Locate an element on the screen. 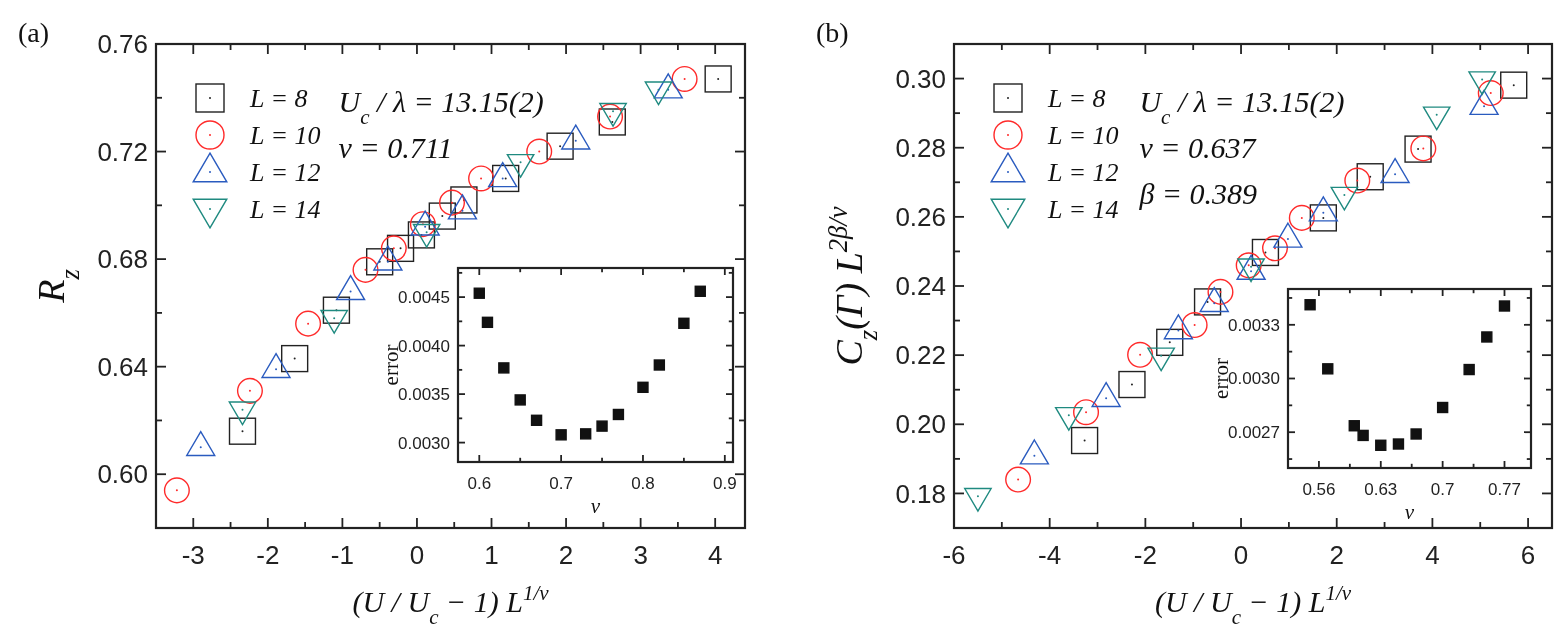 This screenshot has height=638, width=1555. y-tick-label: 0.22 is located at coordinates (920, 355).